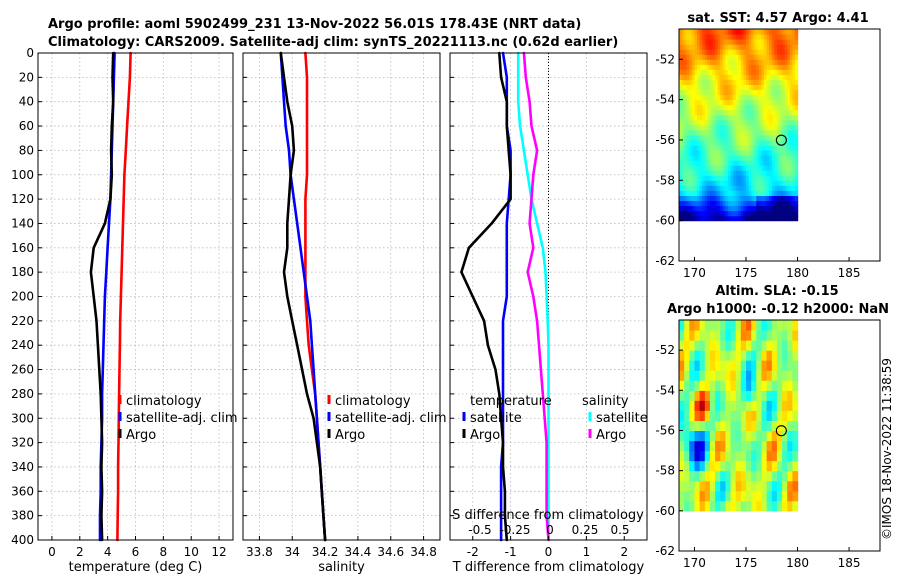  Describe the element at coordinates (887, 449) in the screenshot. I see `imos-credit: ©IMOS 18-Nov-2022 11:38:59` at that location.